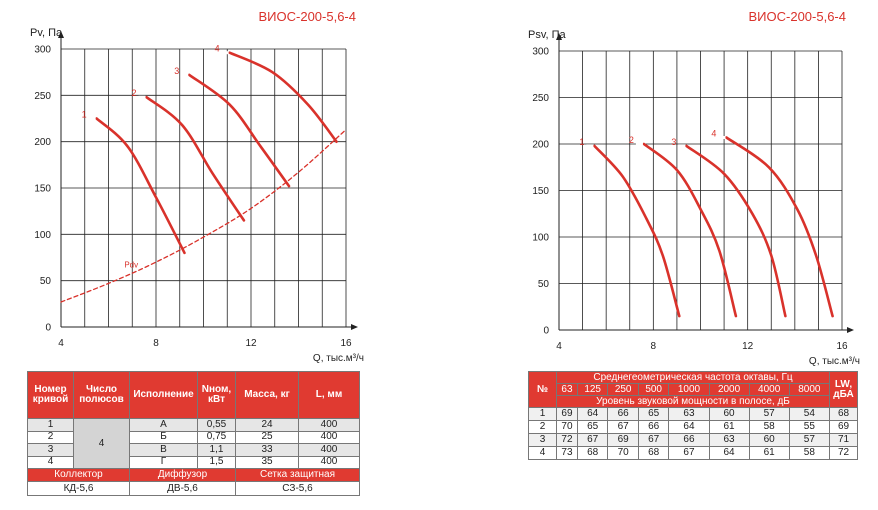 The width and height of the screenshot is (878, 510). I want to click on mass-value: 24, so click(267, 425).